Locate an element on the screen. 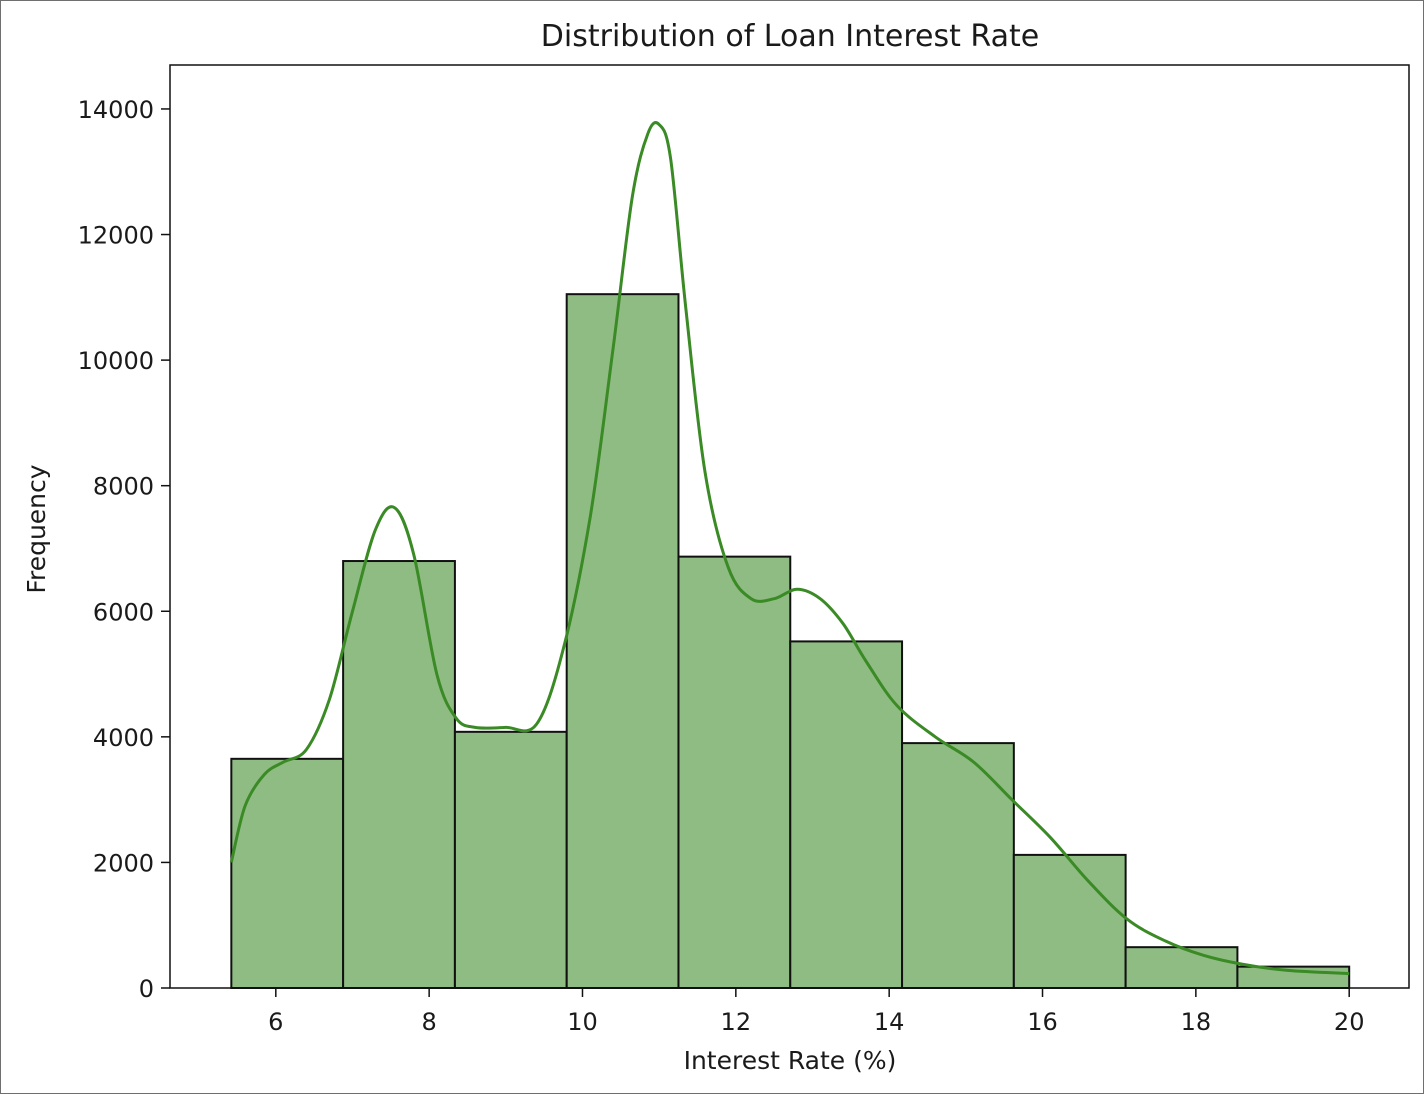 This screenshot has width=1424, height=1094. x-tick-label: 12 is located at coordinates (736, 1022).